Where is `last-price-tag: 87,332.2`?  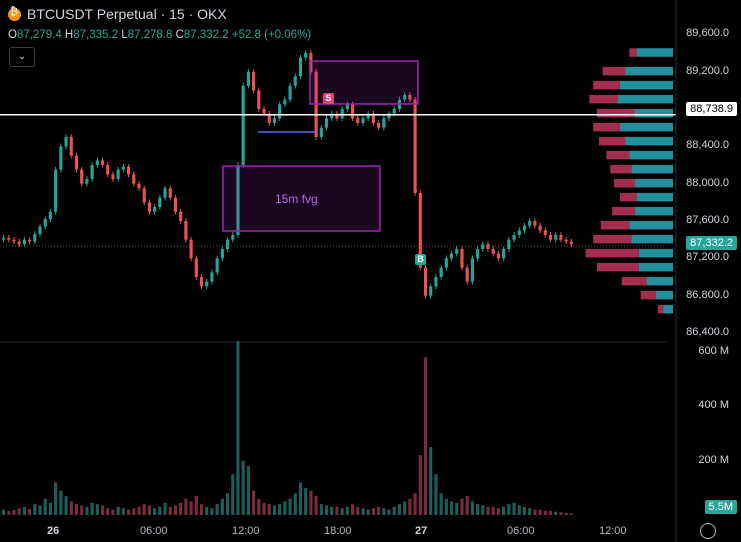 last-price-tag: 87,332.2 is located at coordinates (711, 243).